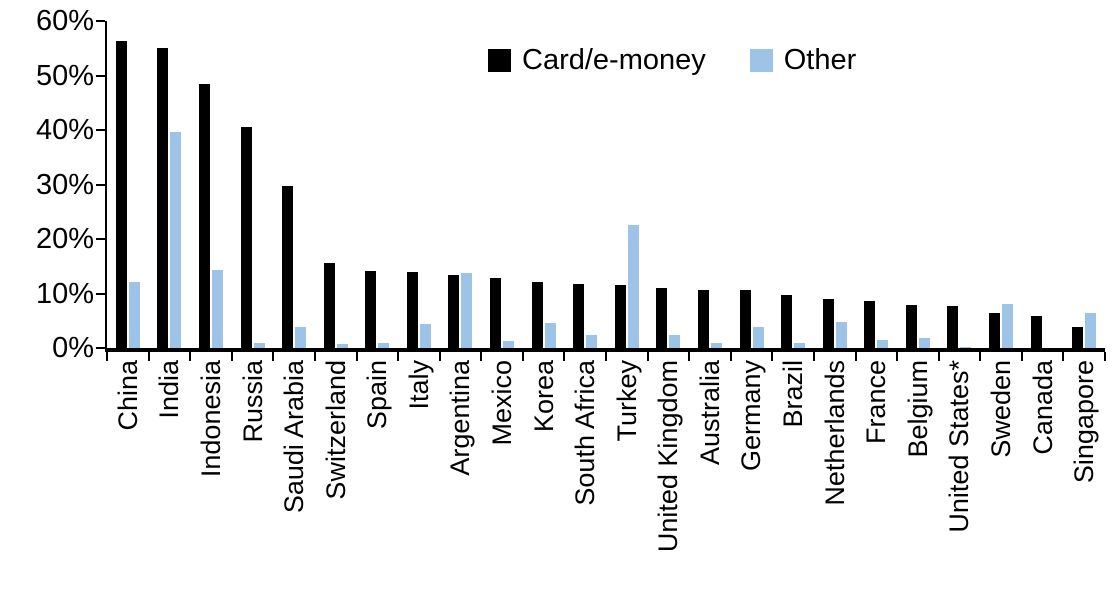 This screenshot has width=1112, height=594. Describe the element at coordinates (876, 402) in the screenshot. I see `x-axis-label: France` at that location.